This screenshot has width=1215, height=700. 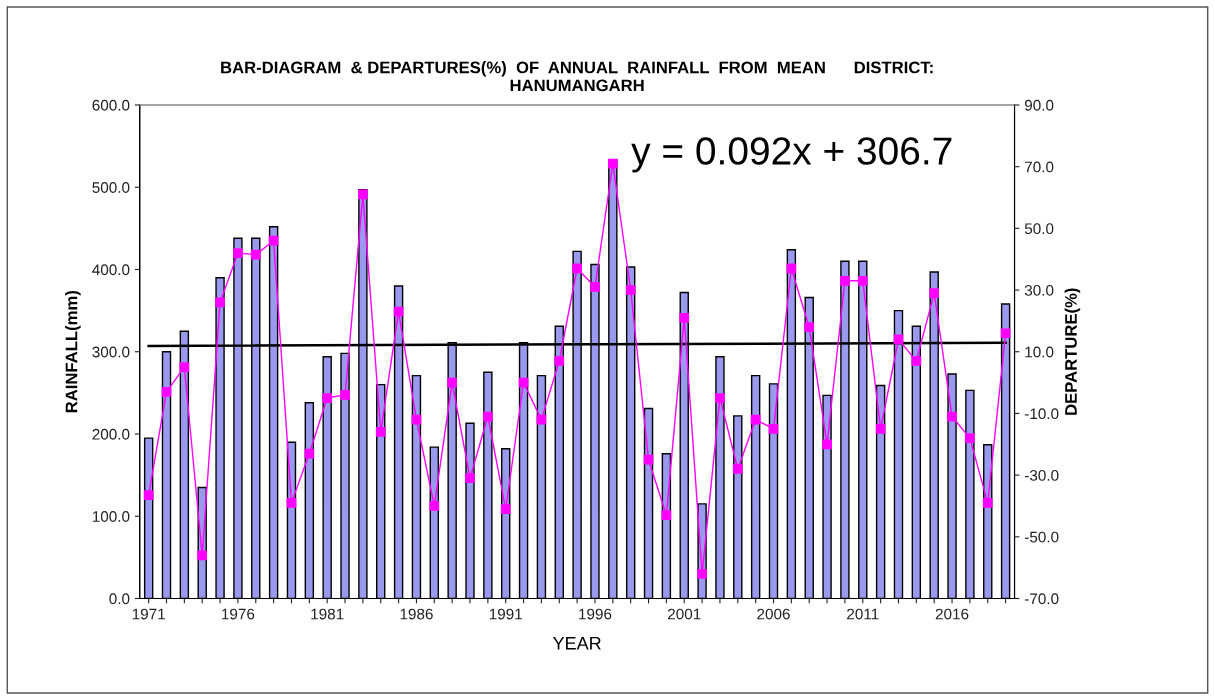 What do you see at coordinates (111, 105) in the screenshot?
I see `y-tick-label: 600.0` at bounding box center [111, 105].